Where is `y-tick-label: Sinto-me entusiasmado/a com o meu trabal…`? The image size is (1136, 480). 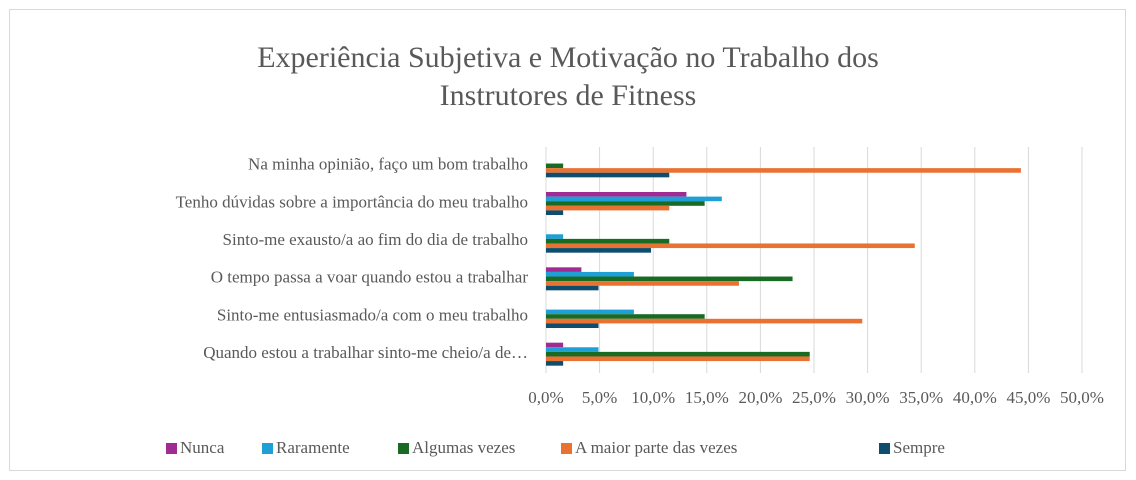
y-tick-label: Sinto-me entusiasmado/a com o meu trabal… is located at coordinates (372, 314).